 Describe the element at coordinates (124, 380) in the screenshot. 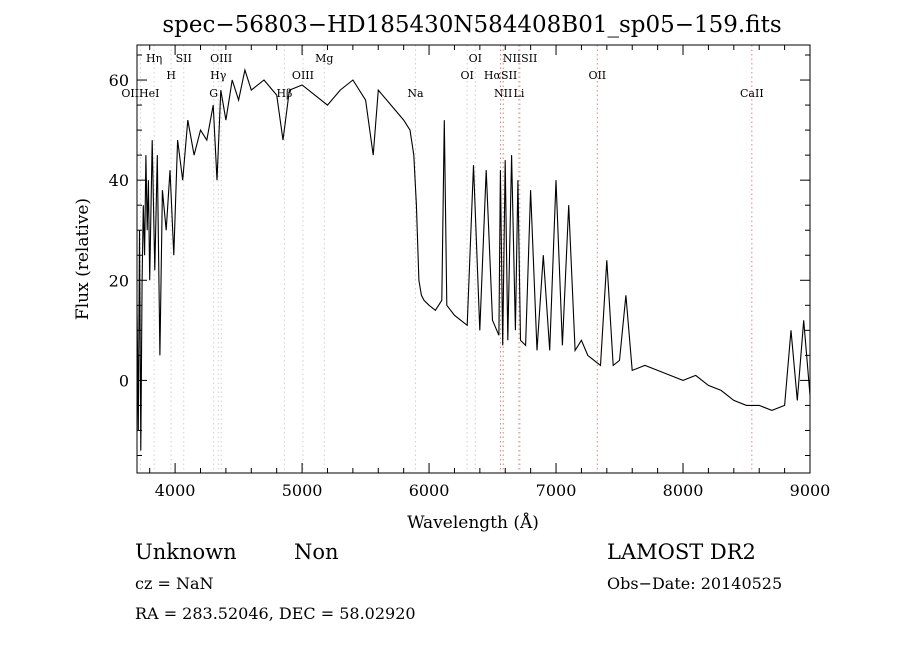

I see `y-tick-label: 0` at that location.